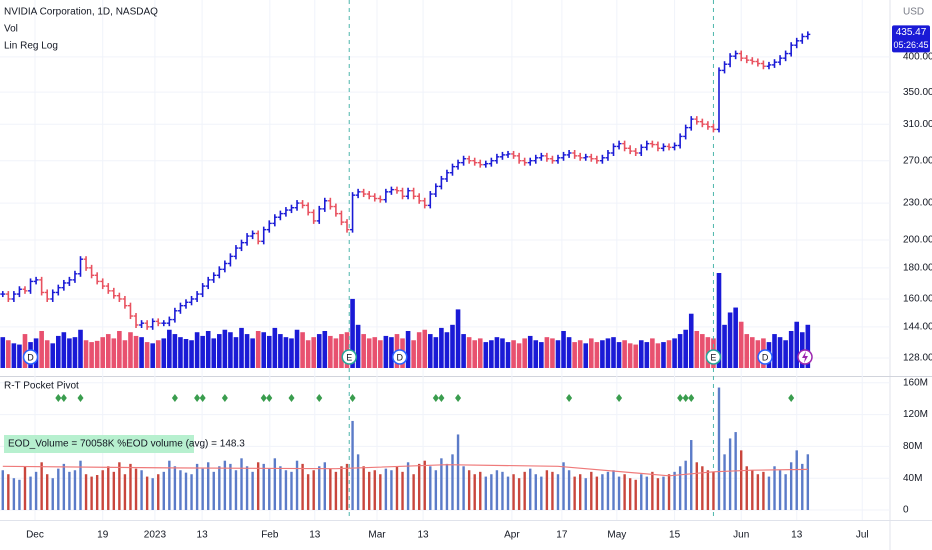 This screenshot has width=932, height=550. Describe the element at coordinates (805, 357) in the screenshot. I see `lightning-icon` at that location.